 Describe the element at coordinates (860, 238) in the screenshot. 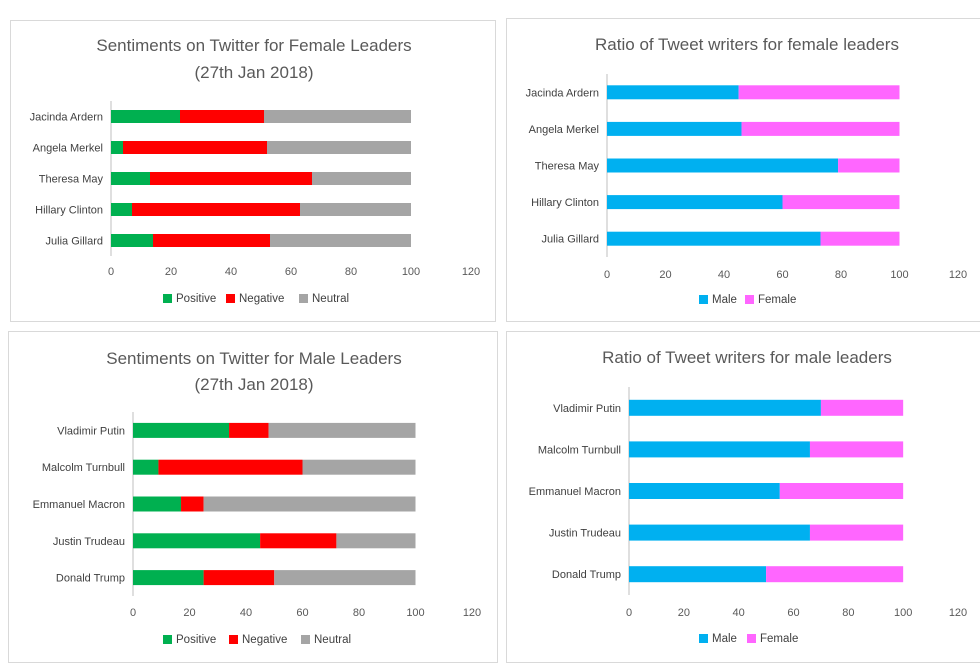

I see `bar-female-julia-gillard` at that location.